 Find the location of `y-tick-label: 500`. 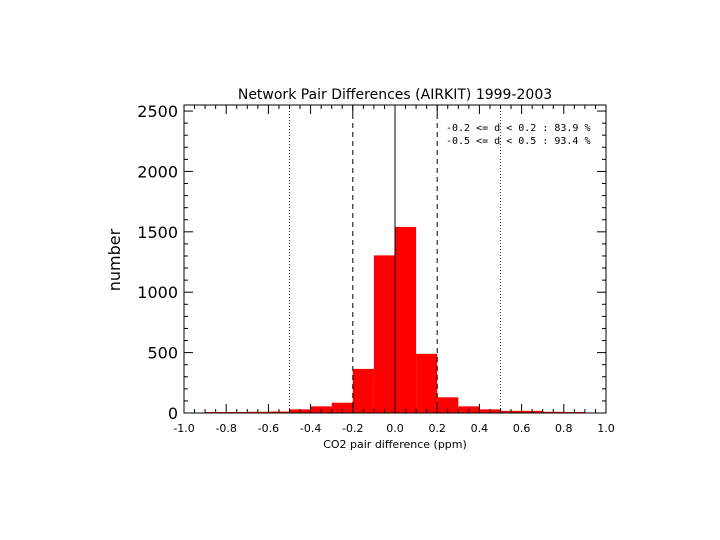

y-tick-label: 500 is located at coordinates (162, 353).